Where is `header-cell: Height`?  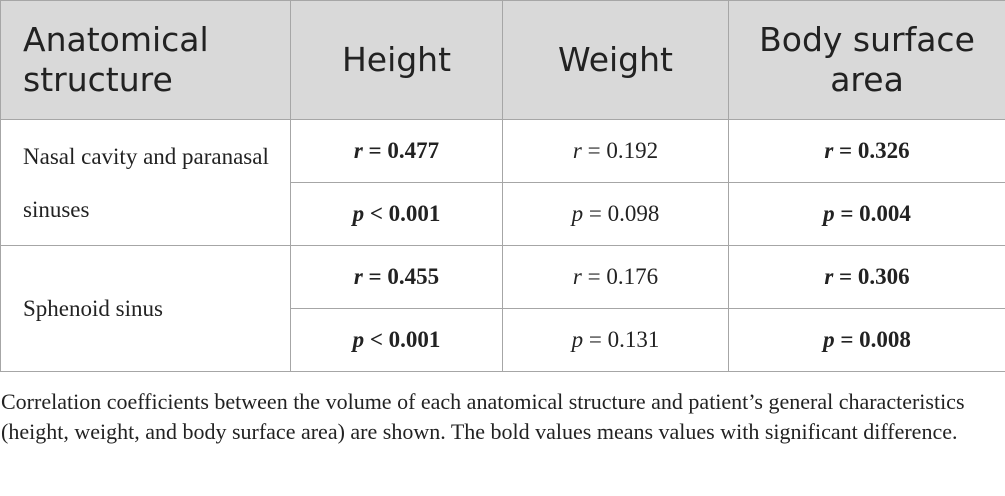
header-cell: Height is located at coordinates (396, 60).